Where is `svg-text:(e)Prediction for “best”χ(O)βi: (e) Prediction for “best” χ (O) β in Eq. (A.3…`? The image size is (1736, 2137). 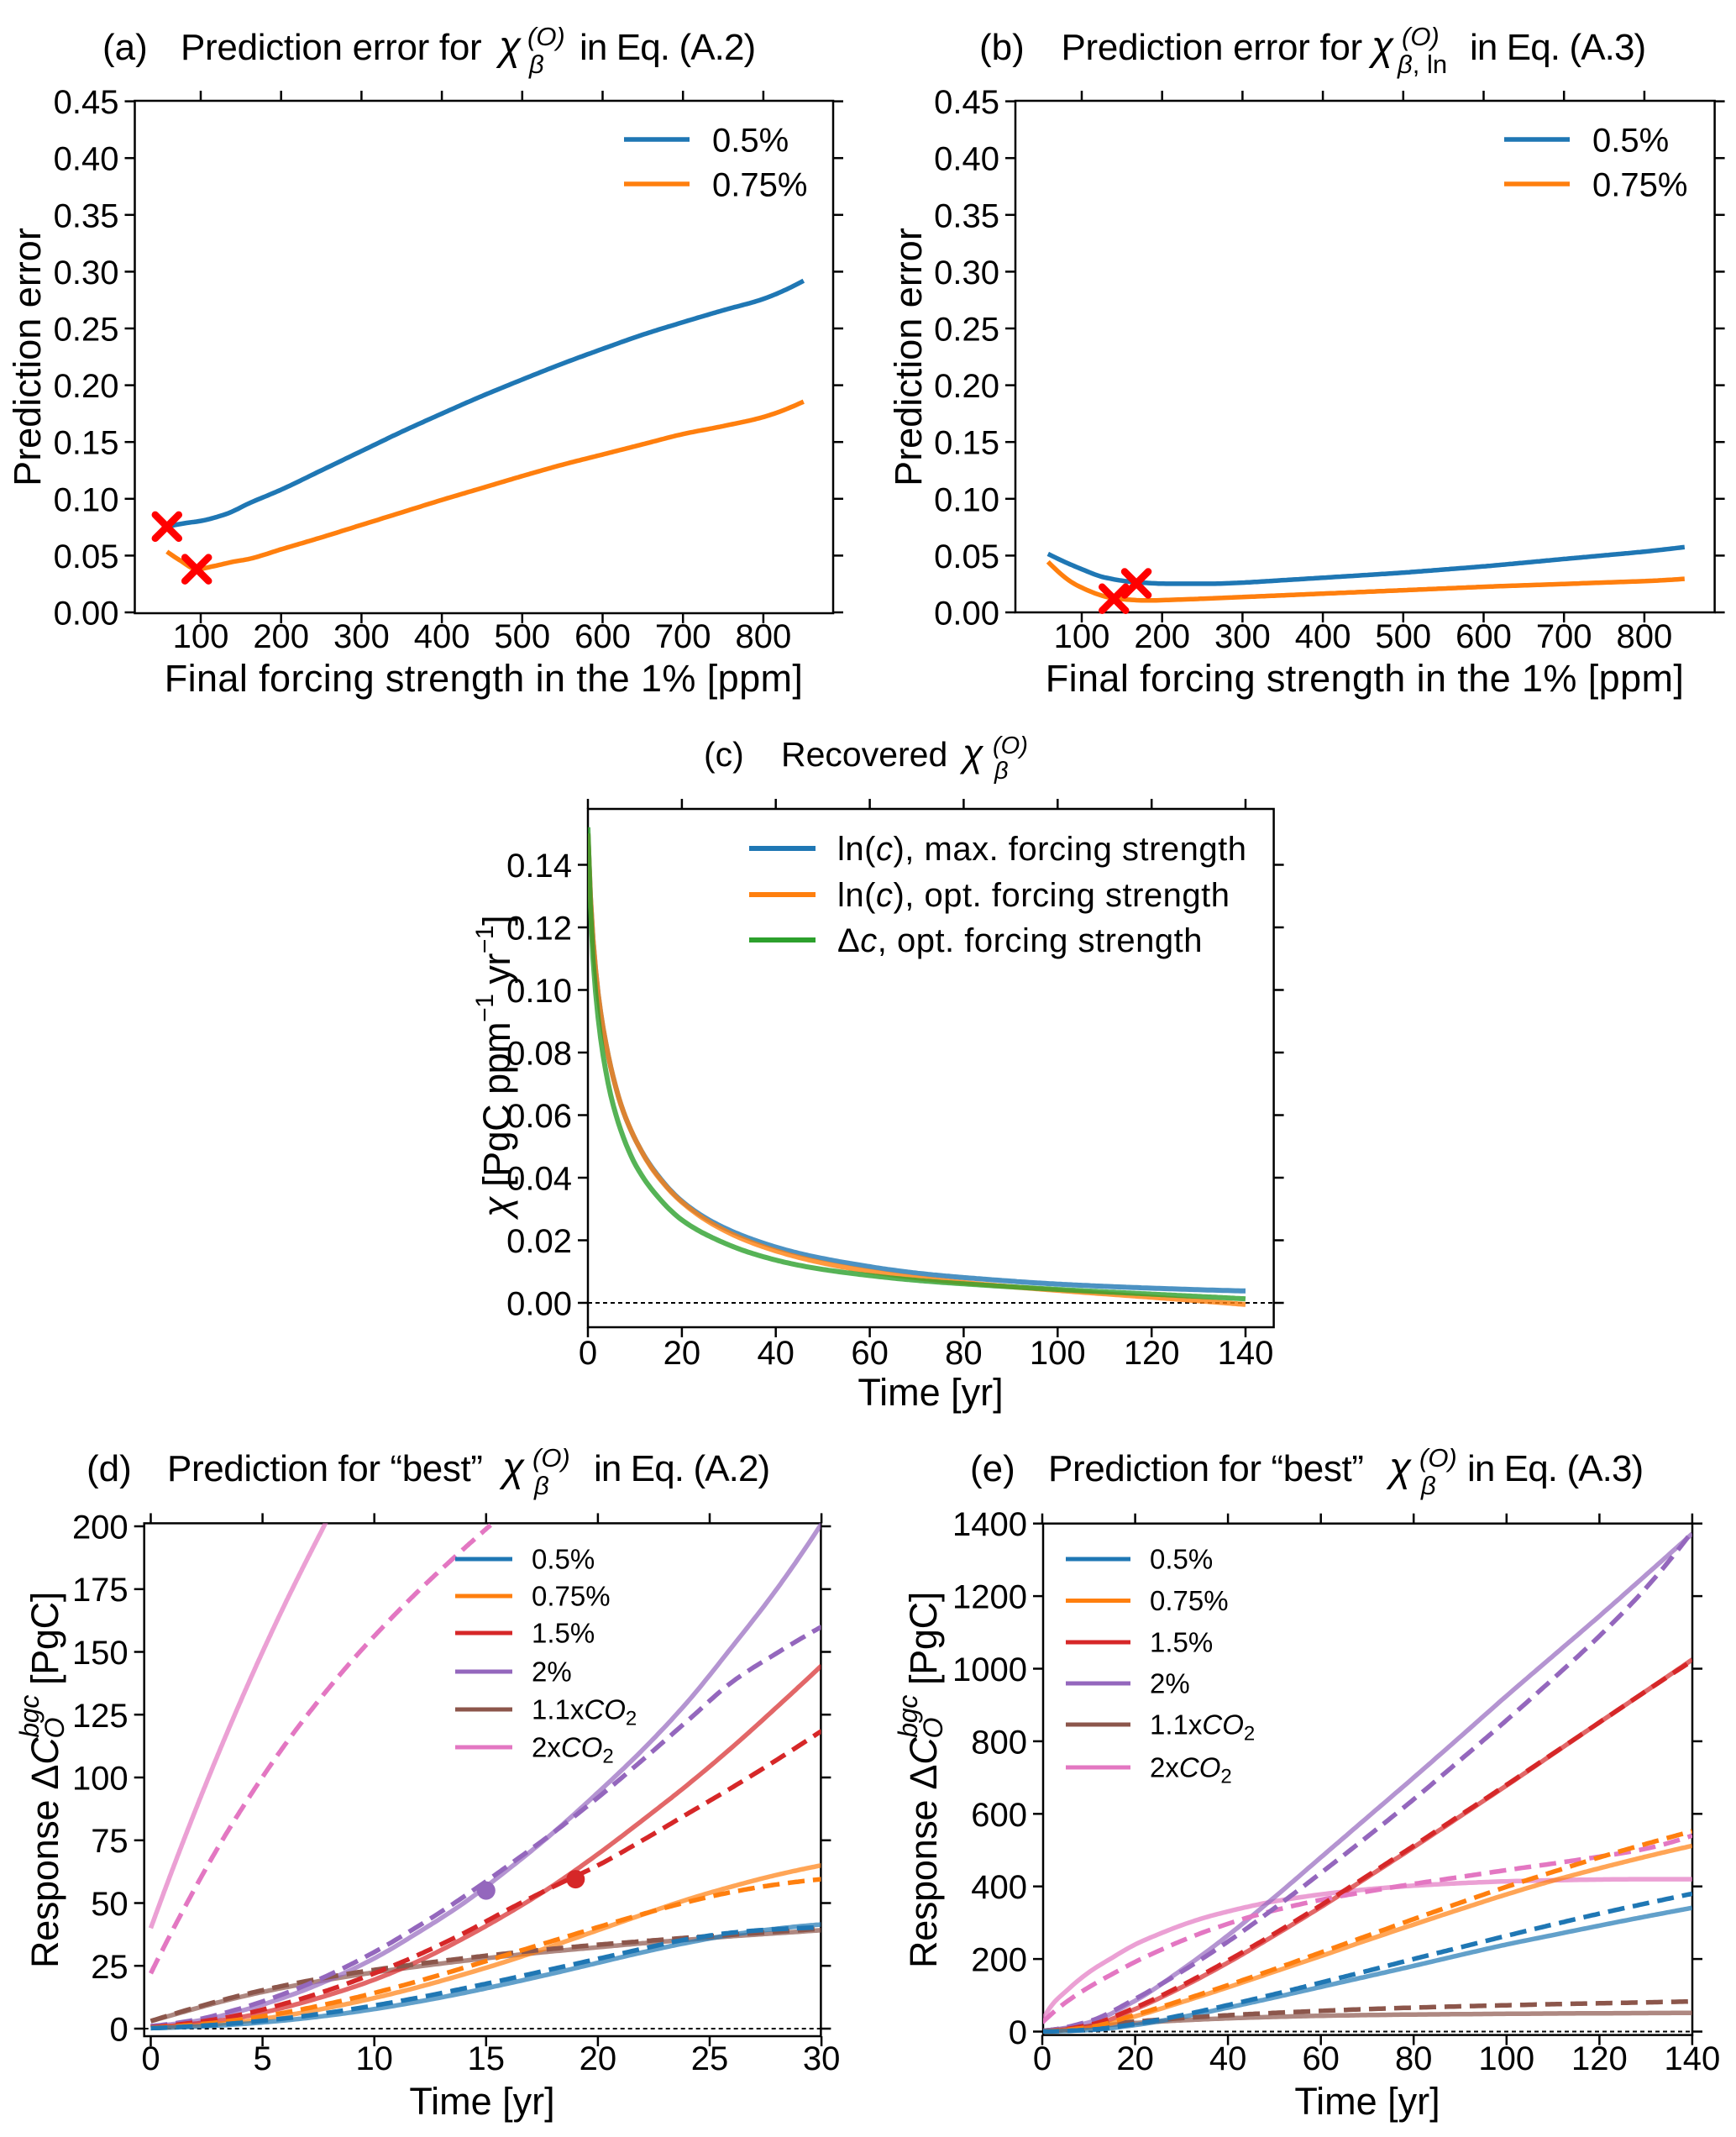 svg-text:(e)Prediction for “best”χ(O)βi: (e) Prediction for “best” χ (O) β in Eq. (A.3… is located at coordinates (1306, 1471).